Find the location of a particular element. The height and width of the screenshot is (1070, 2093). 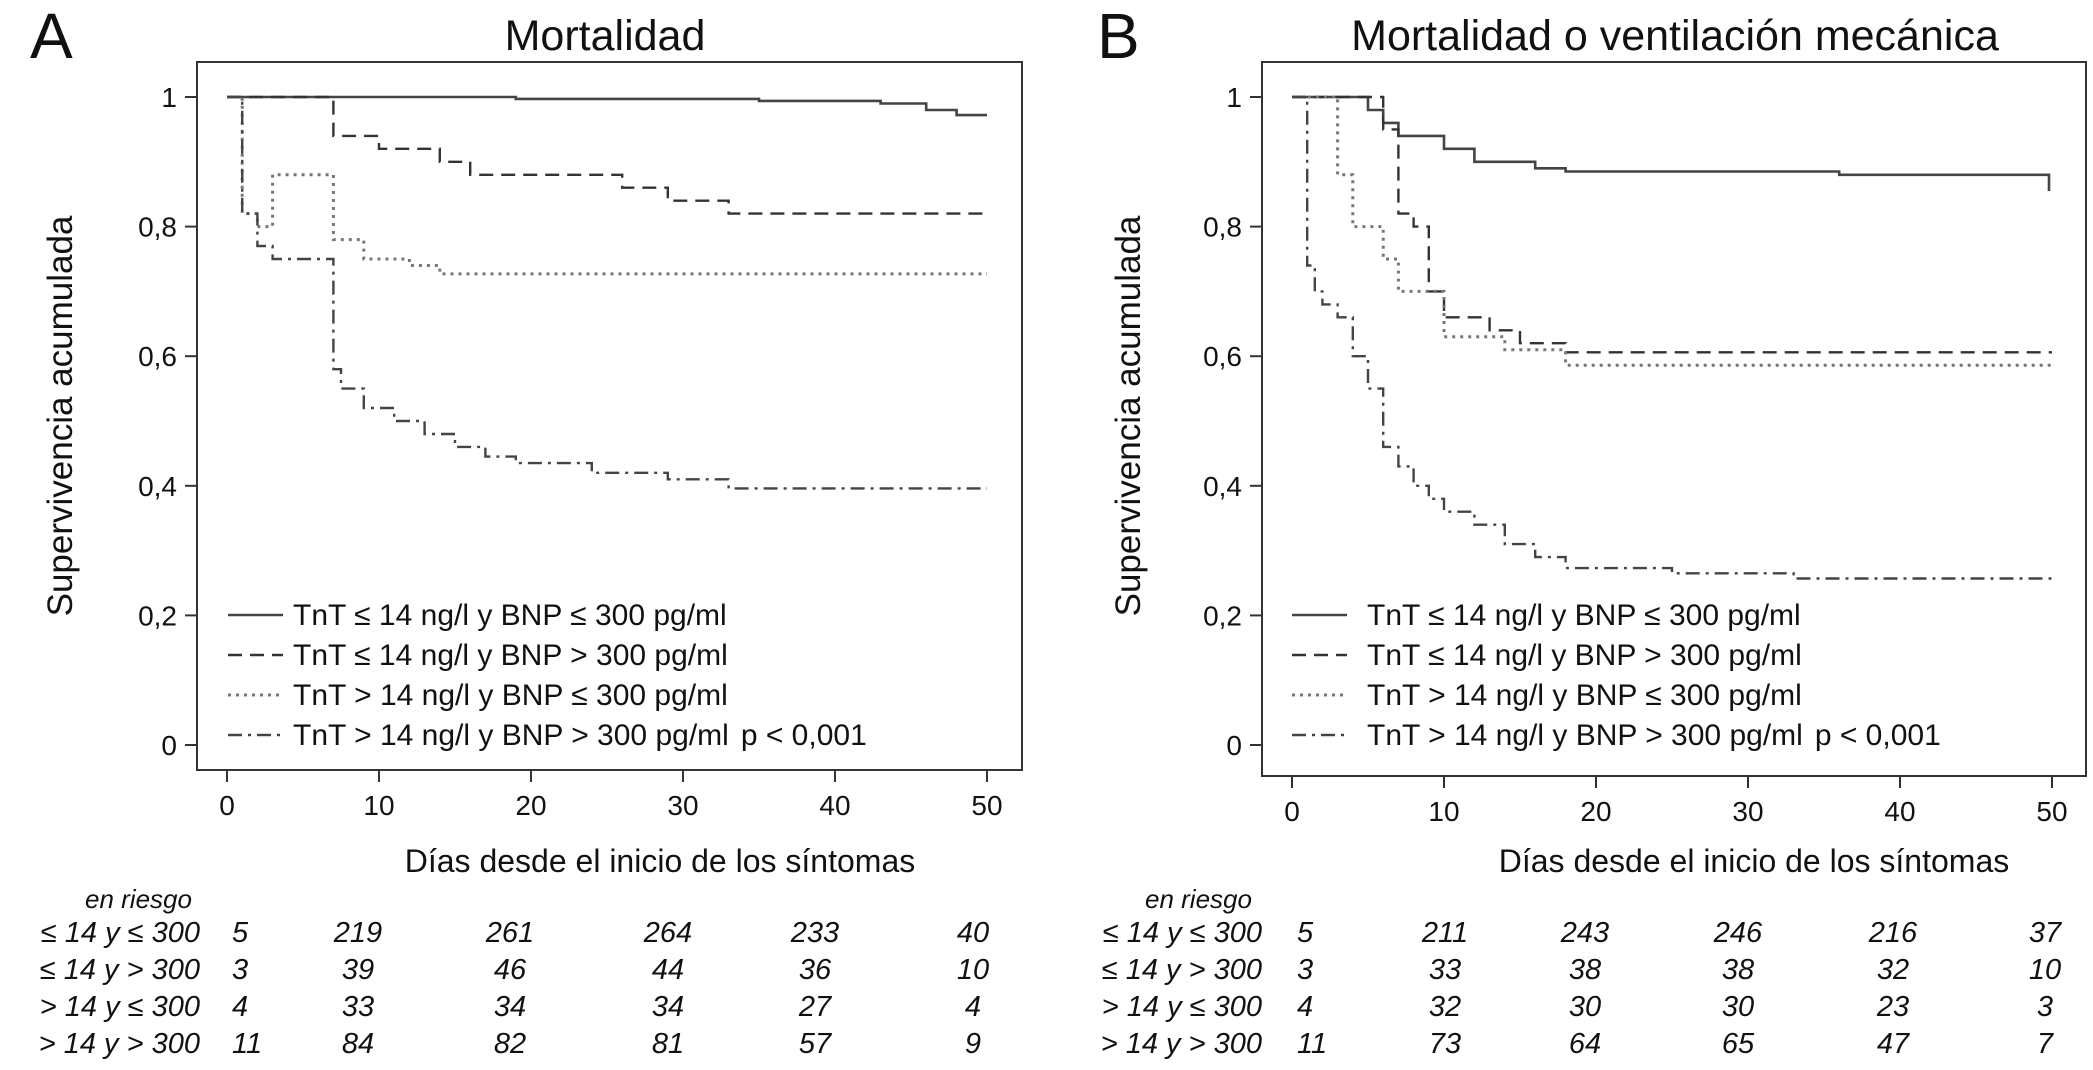

risk-cell: 44 is located at coordinates (668, 970).